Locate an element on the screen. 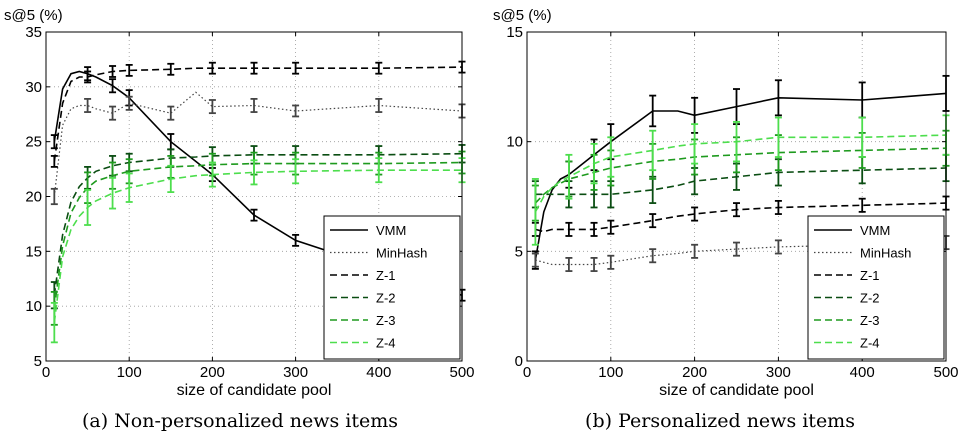 The height and width of the screenshot is (441, 960). chart-1-y-axis-label: s@5 (%) is located at coordinates (522, 15).